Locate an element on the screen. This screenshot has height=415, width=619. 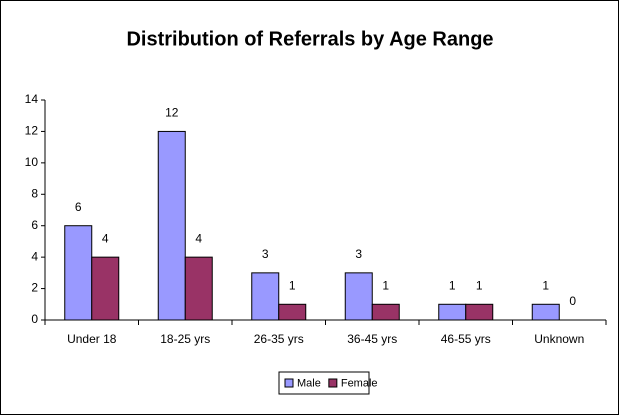
y-tick-label: 2 is located at coordinates (34, 288).